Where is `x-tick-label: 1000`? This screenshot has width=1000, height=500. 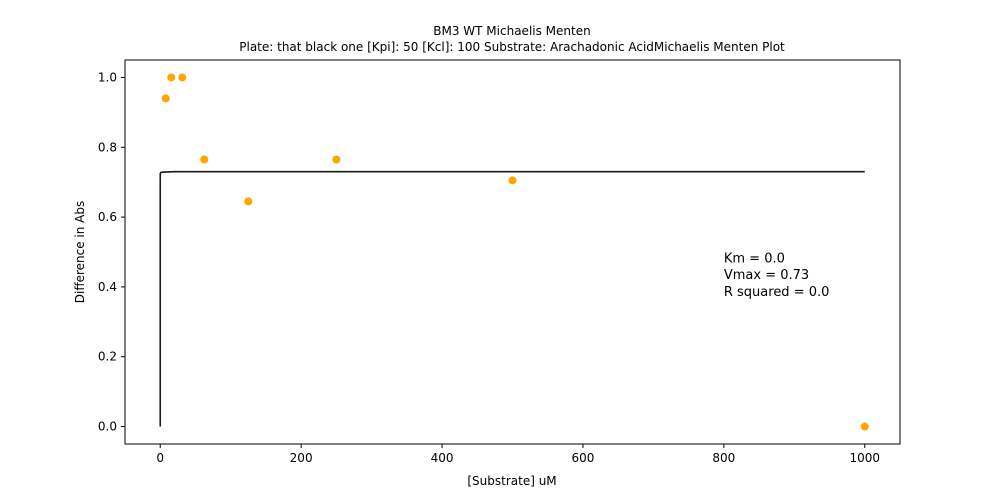 x-tick-label: 1000 is located at coordinates (864, 458).